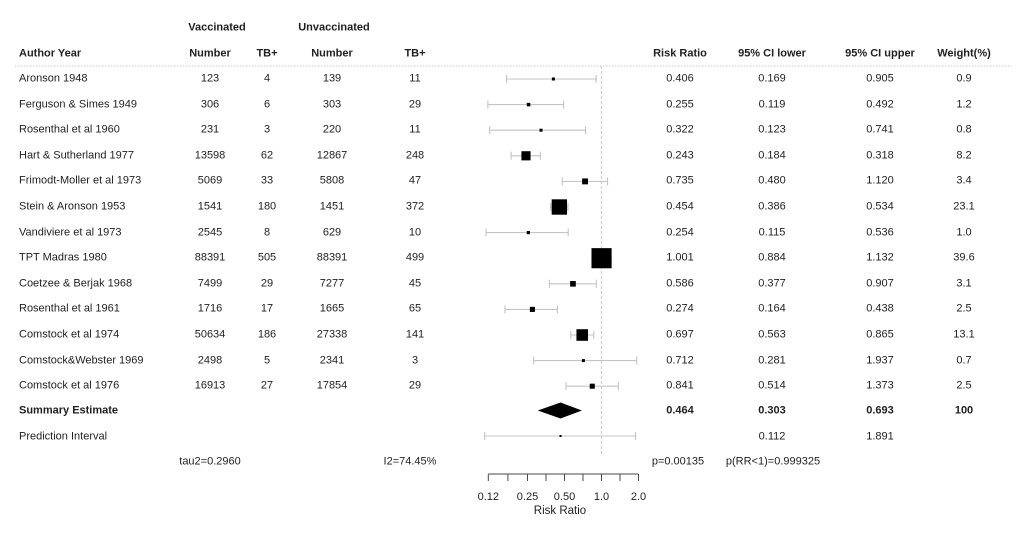 This screenshot has height=544, width=1024. I want to click on vacc-number-cell: 7499, so click(210, 283).